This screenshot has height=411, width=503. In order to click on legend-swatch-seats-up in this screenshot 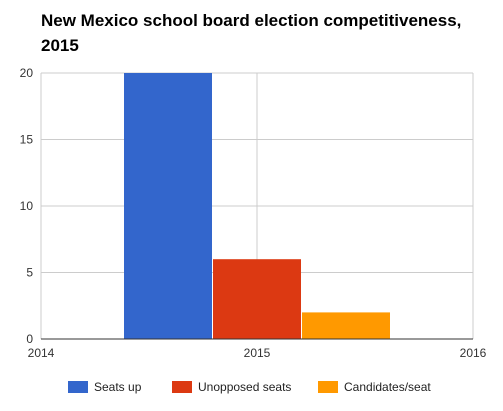, I will do `click(78, 387)`.